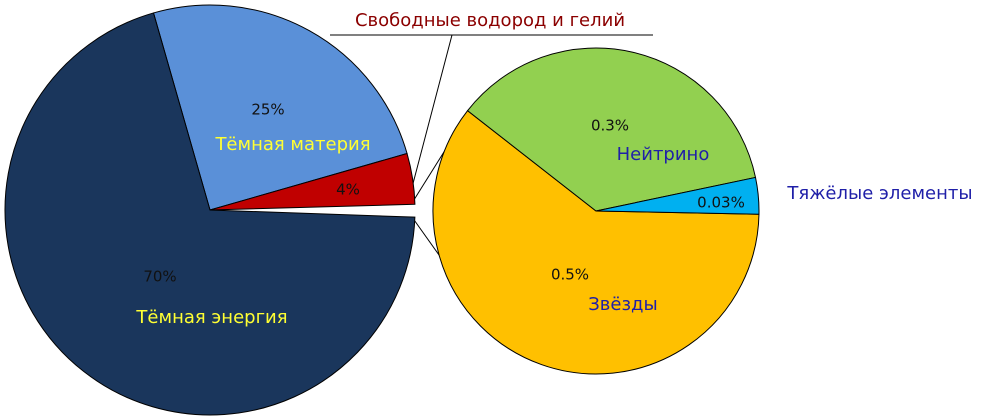  I want to click on slice-name: Нейтрино, so click(663, 154).